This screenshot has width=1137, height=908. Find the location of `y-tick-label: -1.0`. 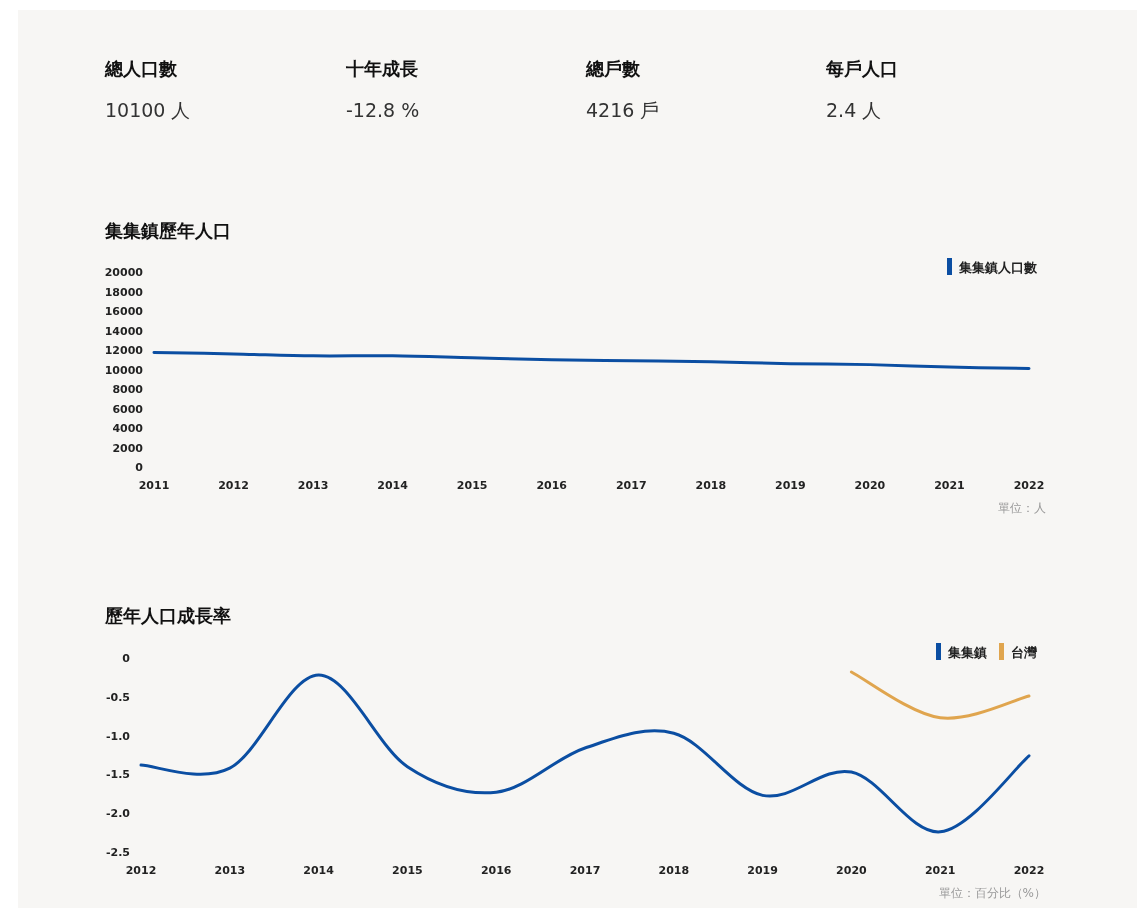

y-tick-label: -1.0 is located at coordinates (118, 736).